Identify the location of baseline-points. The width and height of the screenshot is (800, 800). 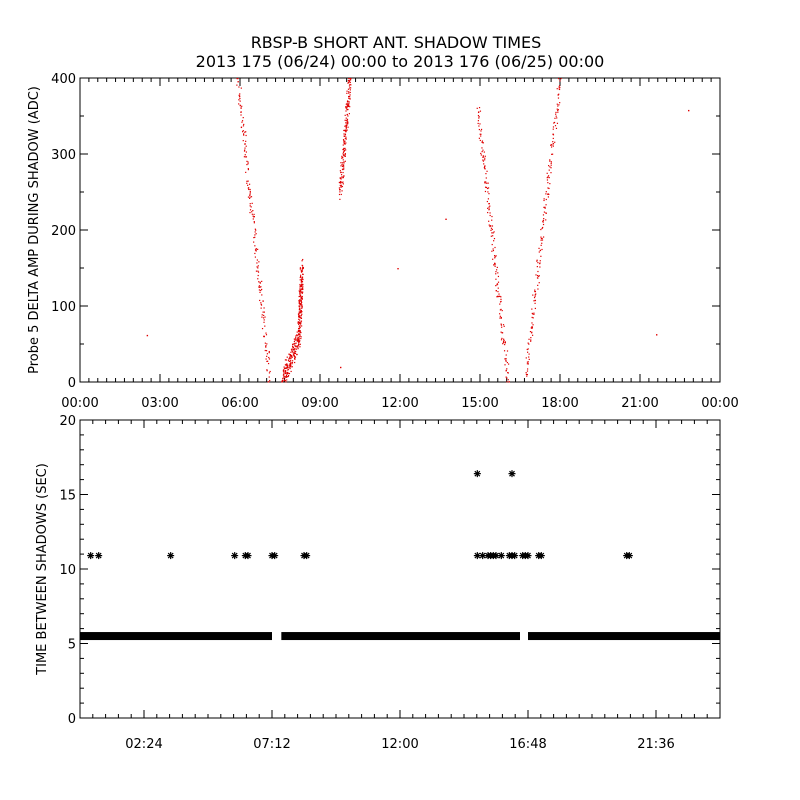
(624, 636).